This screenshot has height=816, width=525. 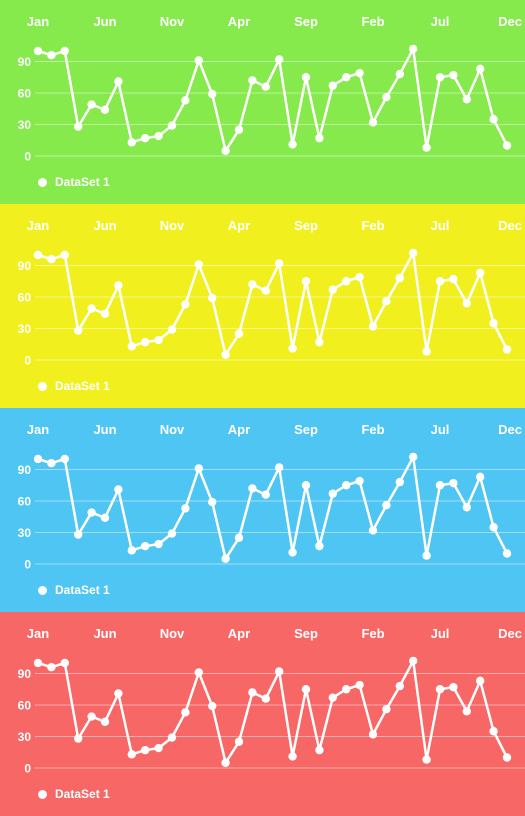 What do you see at coordinates (306, 633) in the screenshot?
I see `x-tick-label: Sep` at bounding box center [306, 633].